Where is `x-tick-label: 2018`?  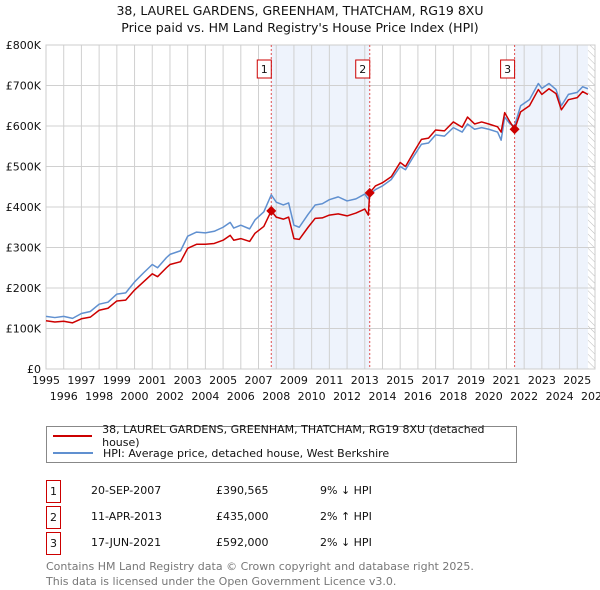
x-tick-label: 2018 is located at coordinates (453, 396).